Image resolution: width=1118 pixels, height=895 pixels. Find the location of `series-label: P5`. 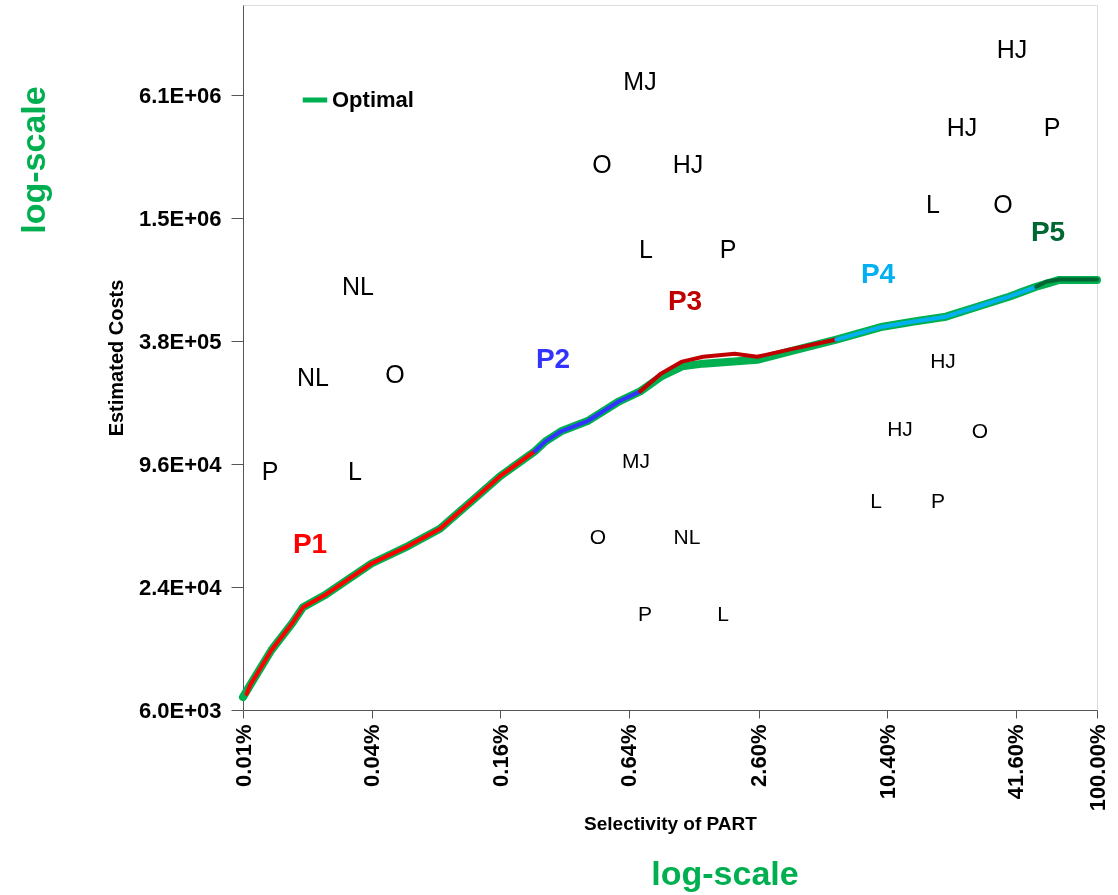

series-label: P5 is located at coordinates (1048, 231).